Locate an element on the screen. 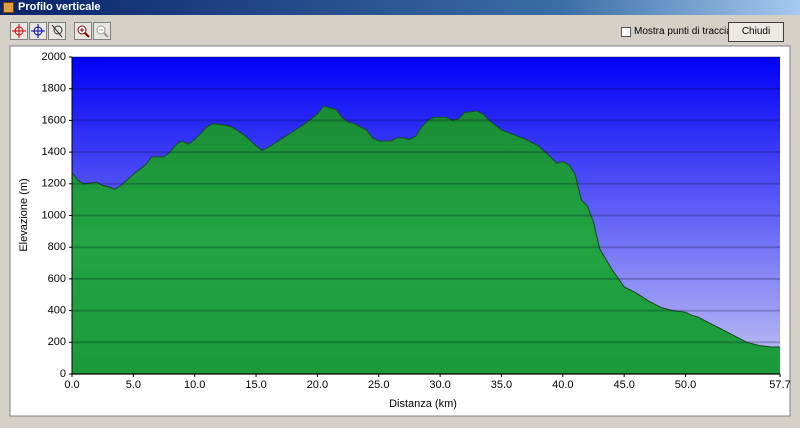  window-title: Profilo verticale is located at coordinates (59, 7).